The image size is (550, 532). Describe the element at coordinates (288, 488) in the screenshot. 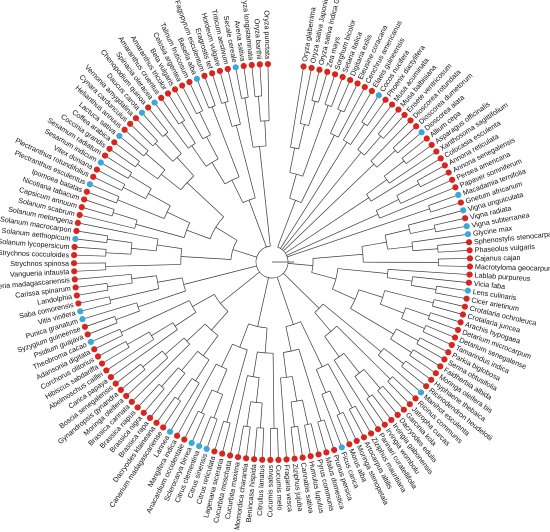

I see `tip-label: Fragaria vesca` at that location.